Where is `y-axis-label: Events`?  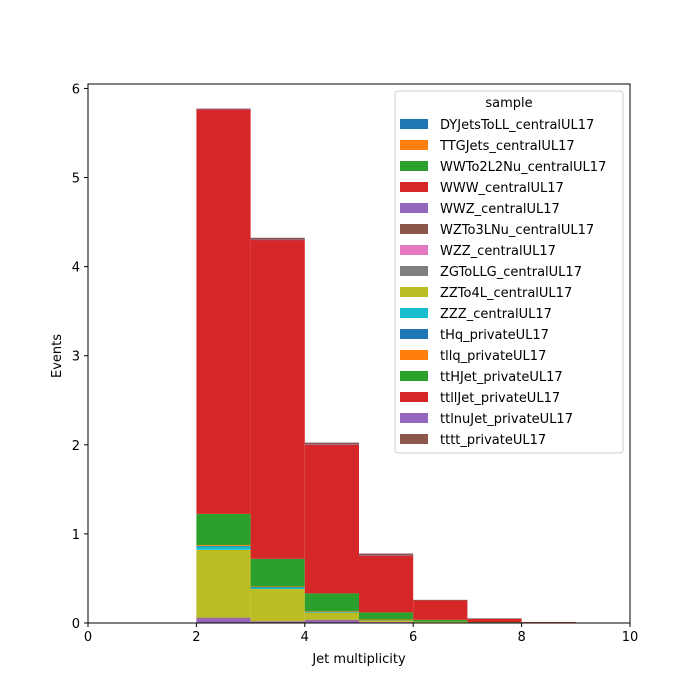
y-axis-label: Events is located at coordinates (57, 356).